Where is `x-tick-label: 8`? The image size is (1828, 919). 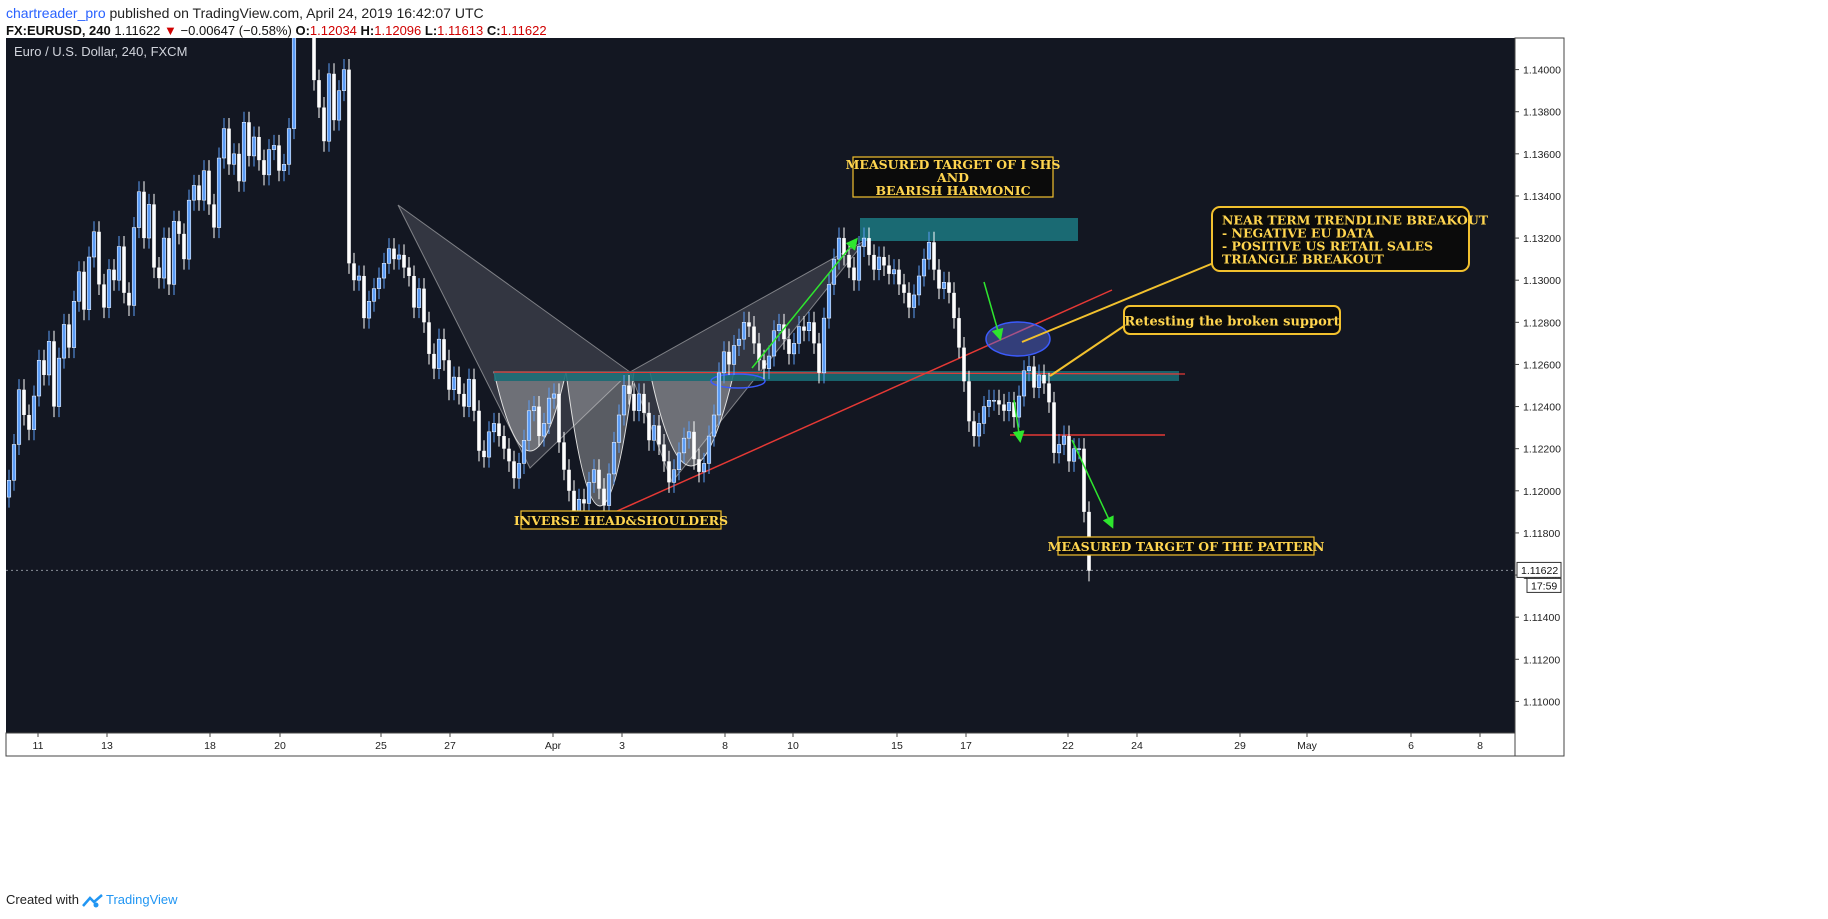
x-tick-label: 8 is located at coordinates (1480, 746).